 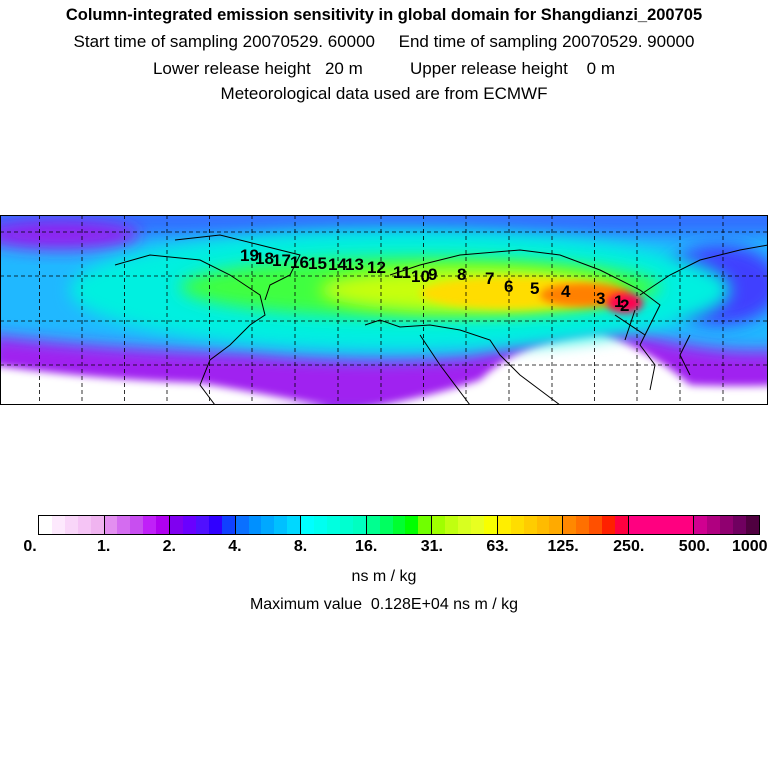 I want to click on colorbar-units: ns m / kg, so click(x=384, y=576).